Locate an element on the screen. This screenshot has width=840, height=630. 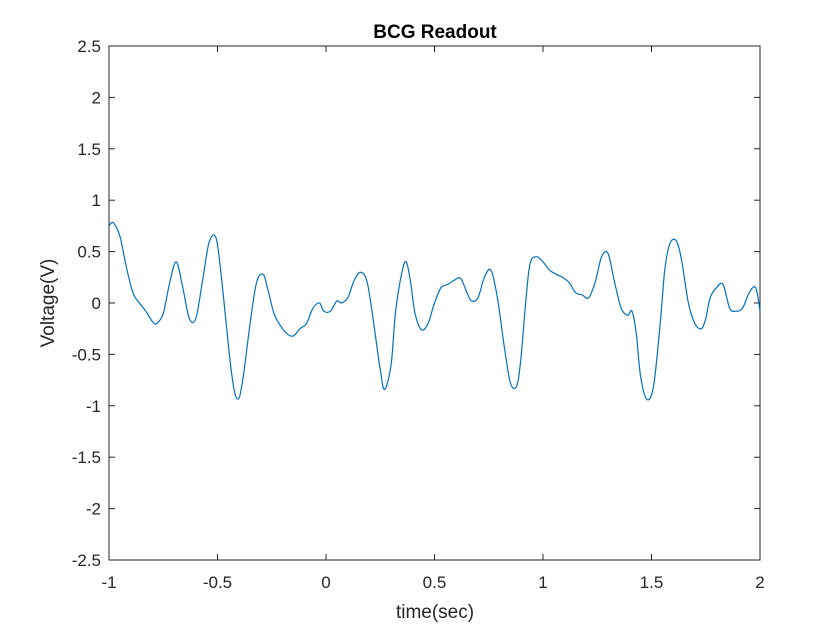
y-tick-label: -2.5 is located at coordinates (86, 560).